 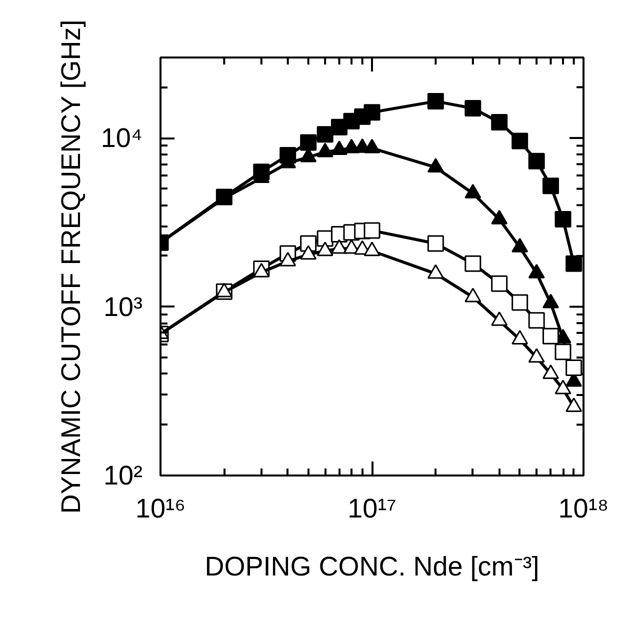 I want to click on y-tick-label: 10³, so click(x=123, y=307).